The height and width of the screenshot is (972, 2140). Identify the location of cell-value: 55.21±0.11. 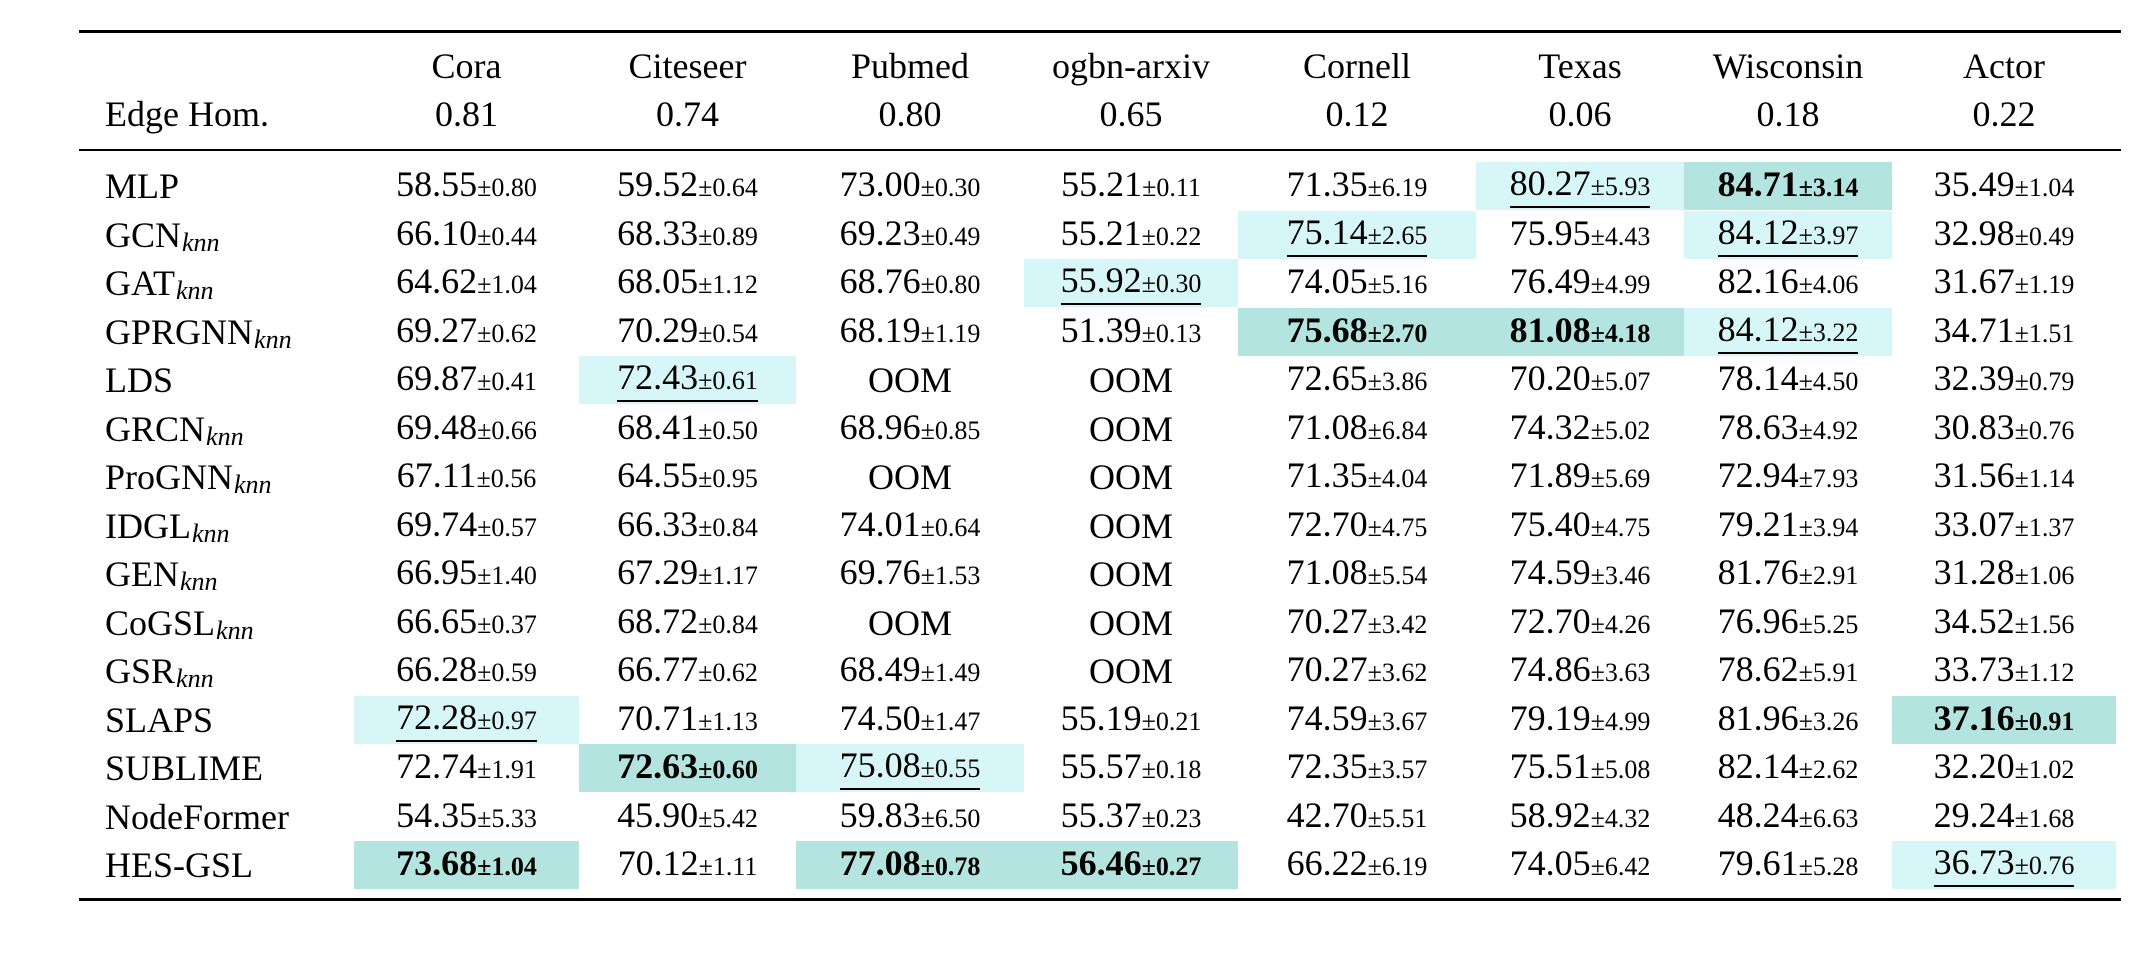
(1131, 186).